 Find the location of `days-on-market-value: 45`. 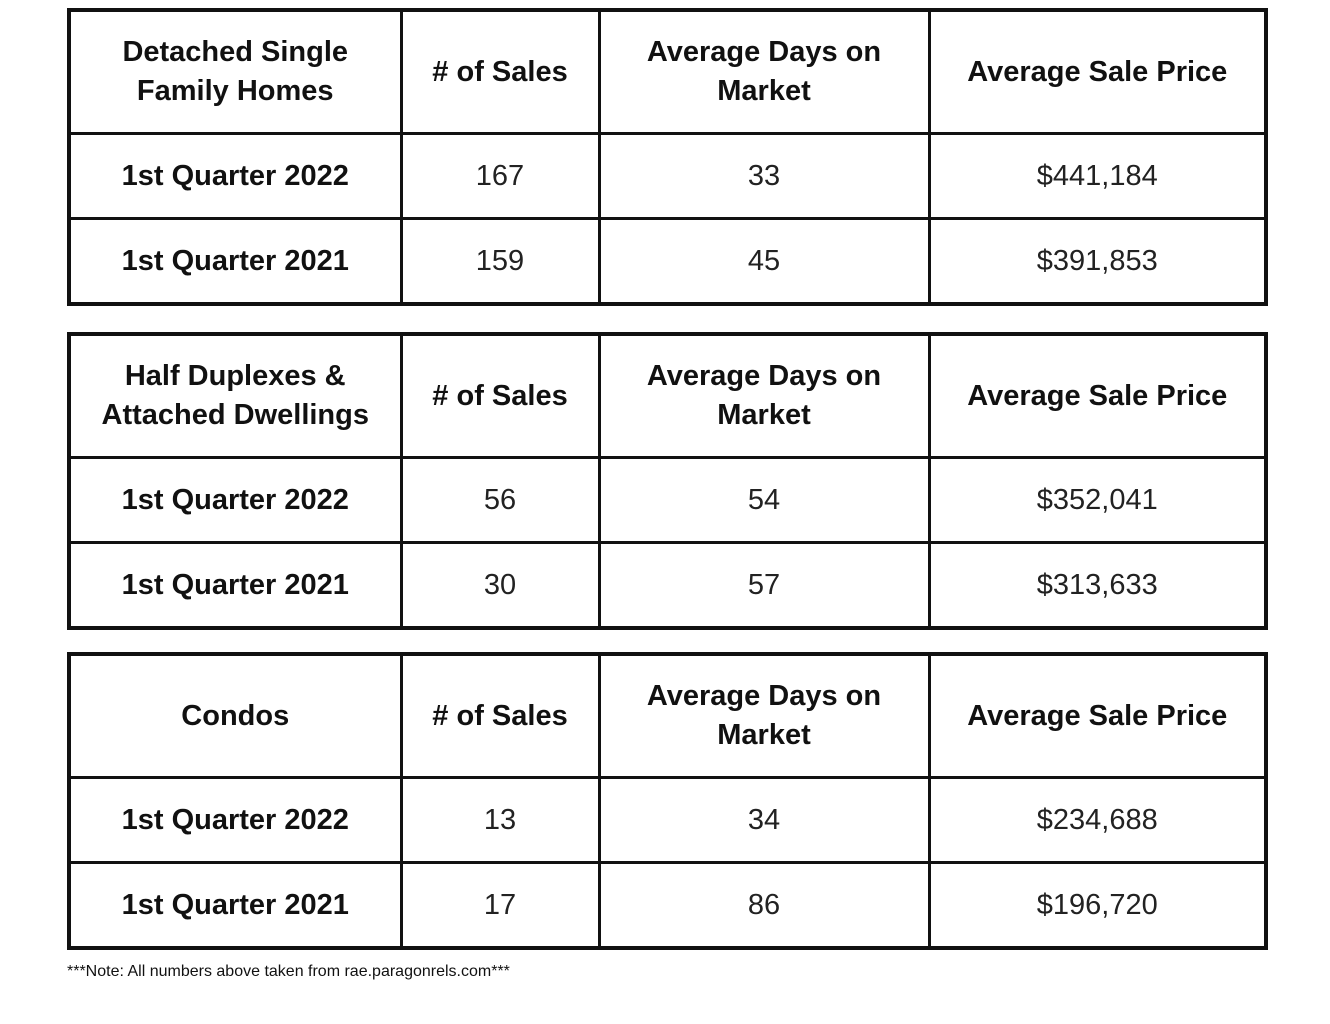

days-on-market-value: 45 is located at coordinates (764, 261).